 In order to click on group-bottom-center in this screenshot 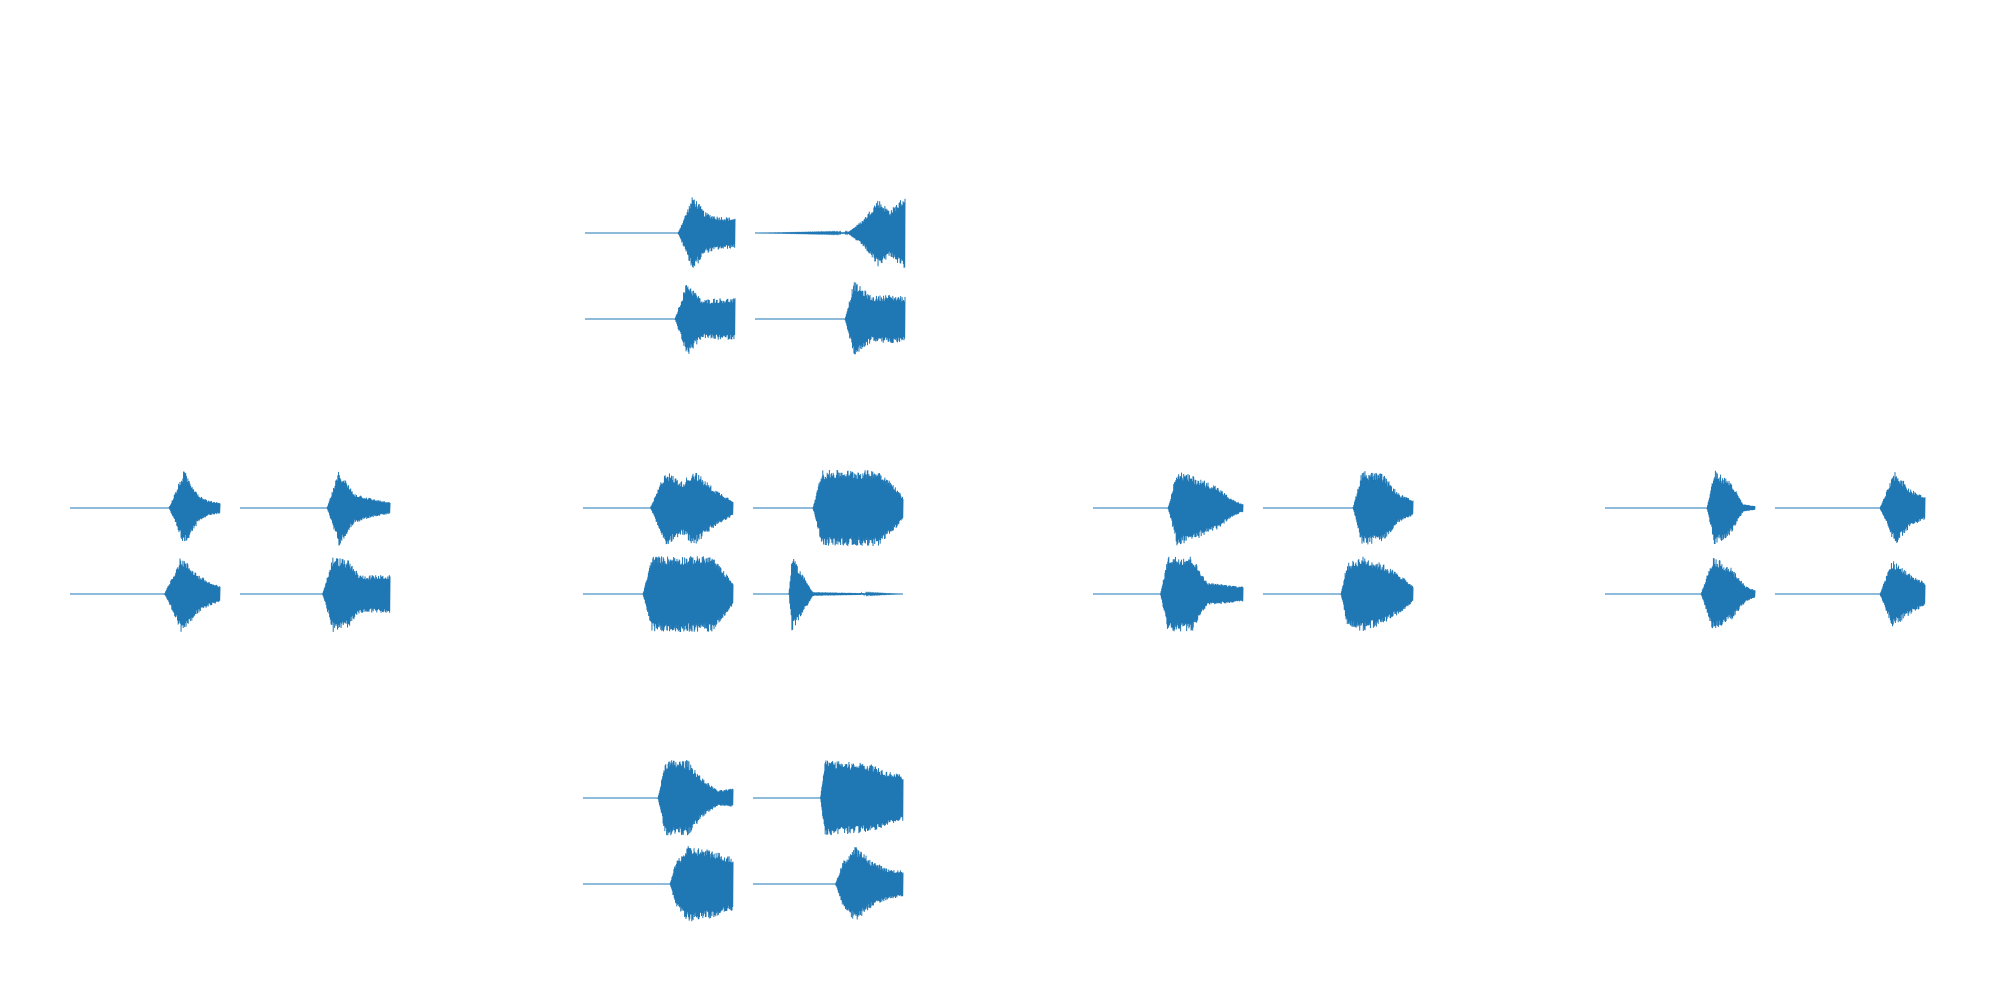, I will do `click(743, 841)`.